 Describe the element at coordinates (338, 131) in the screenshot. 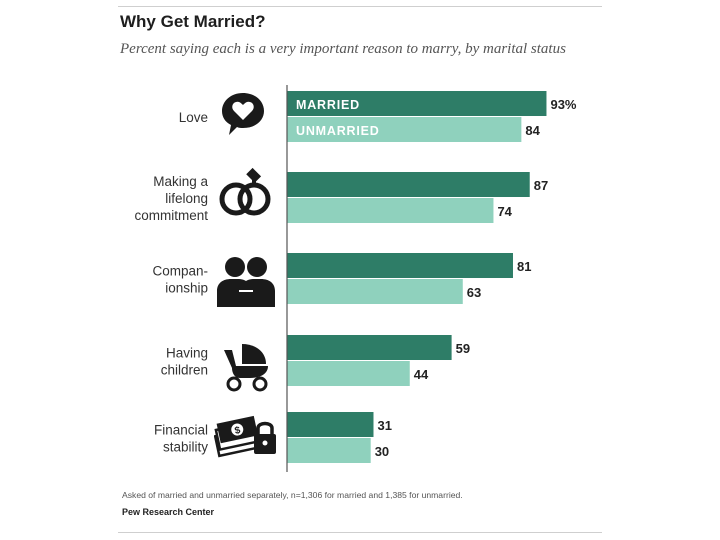

I see `legend-unmarried: UNMARRIED` at that location.